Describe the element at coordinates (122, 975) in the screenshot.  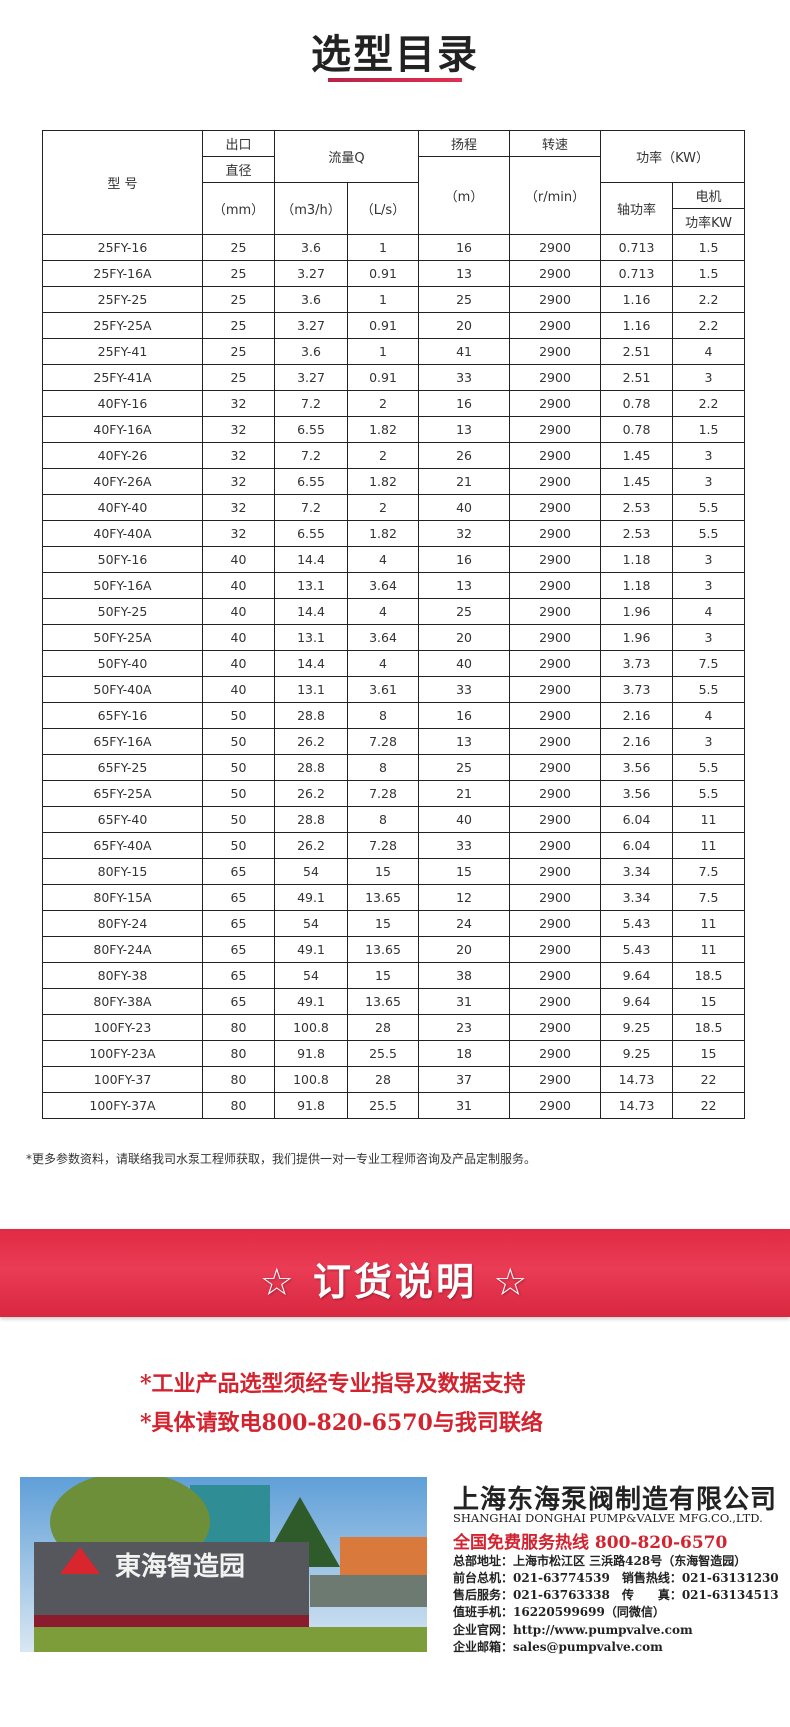
I see `cell-model: 80FY-38` at that location.